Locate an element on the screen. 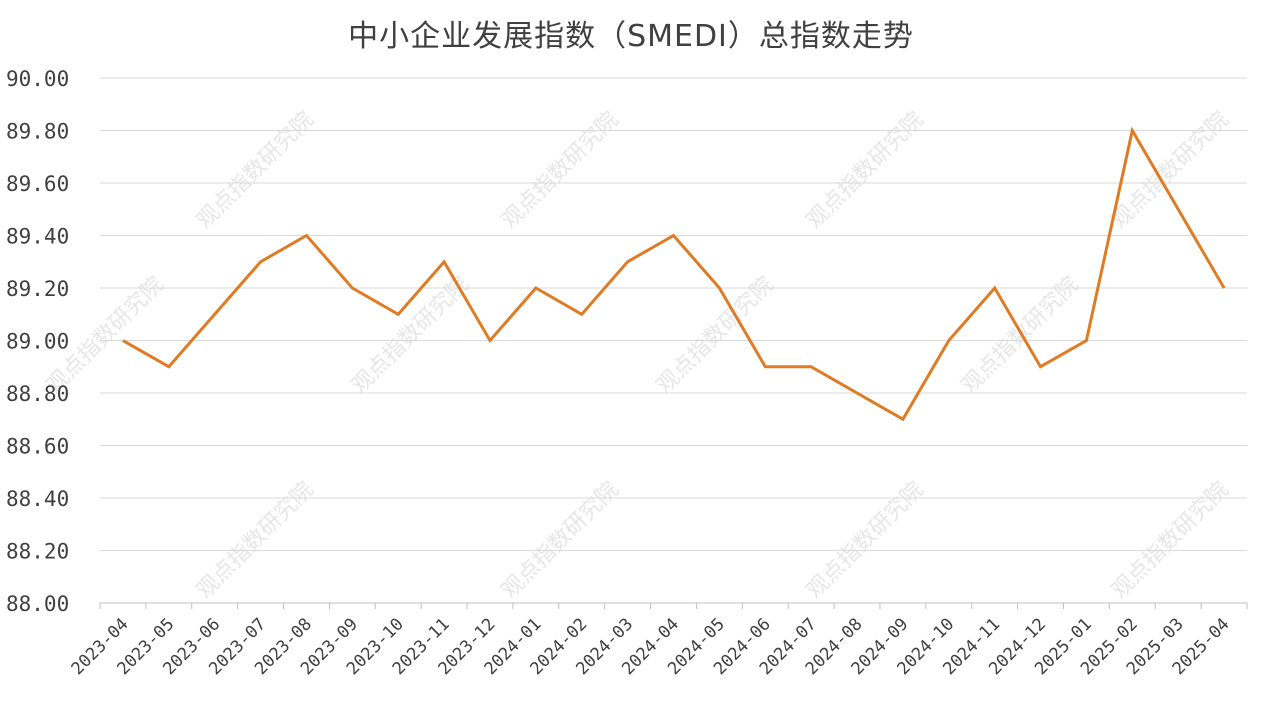 The height and width of the screenshot is (701, 1262). y-tick-label: 88.60 is located at coordinates (37, 447).